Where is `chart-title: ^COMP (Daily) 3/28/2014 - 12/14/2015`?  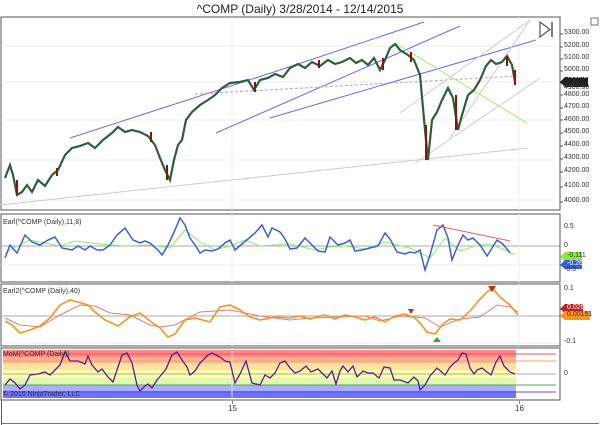 chart-title: ^COMP (Daily) 3/28/2014 - 12/14/2015 is located at coordinates (300, 9).